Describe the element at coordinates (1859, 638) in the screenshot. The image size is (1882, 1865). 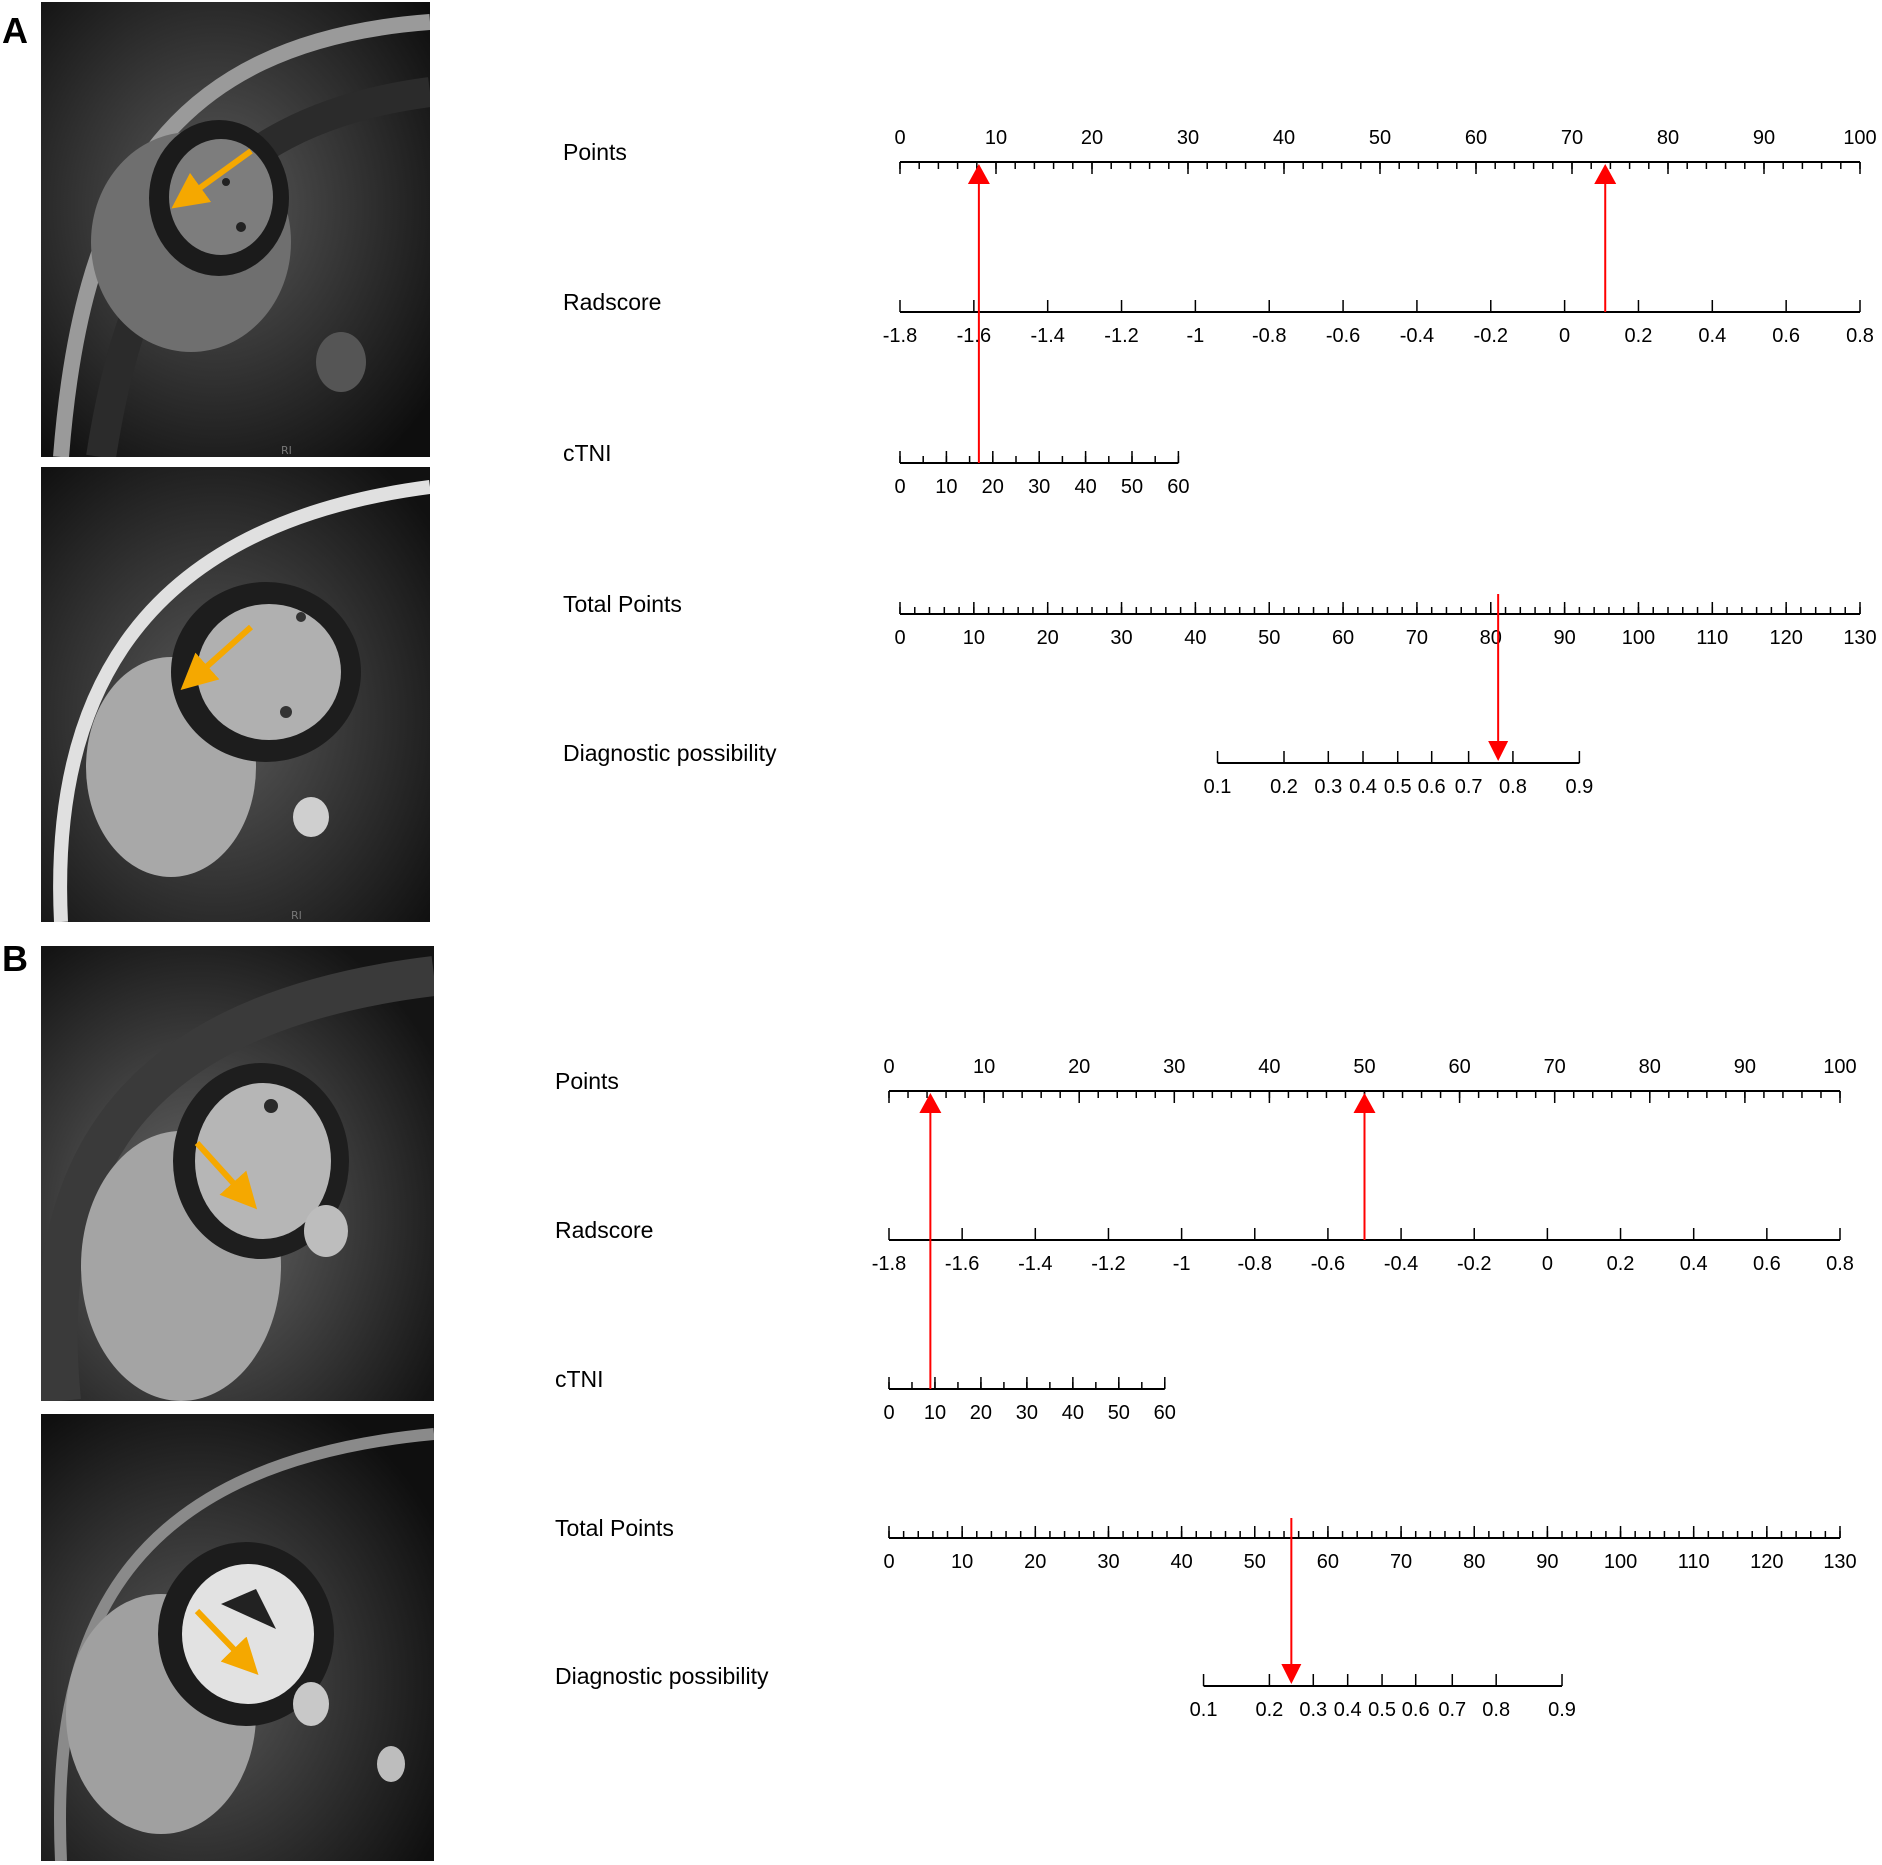
I see `tick-label: 130` at that location.